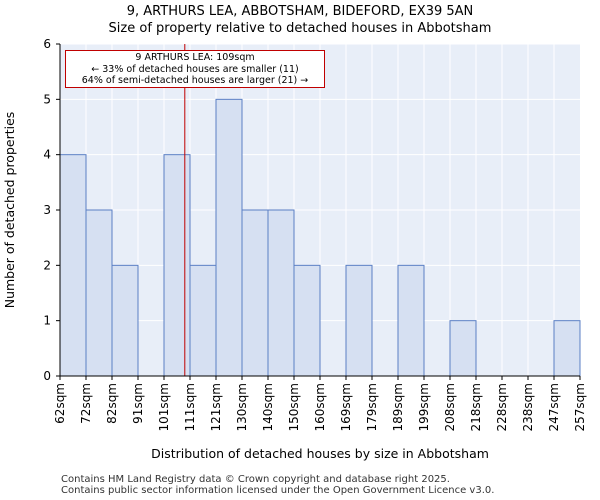 The width and height of the screenshot is (600, 500). Describe the element at coordinates (359, 320) in the screenshot. I see `bar-169sqm` at that location.